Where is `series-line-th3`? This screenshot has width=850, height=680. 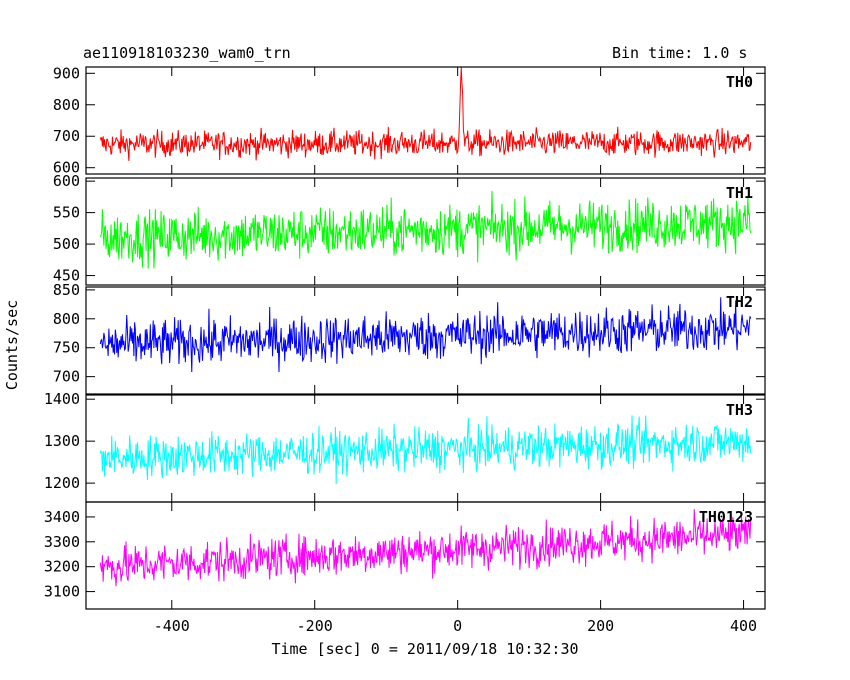 series-line-th3 is located at coordinates (425, 450).